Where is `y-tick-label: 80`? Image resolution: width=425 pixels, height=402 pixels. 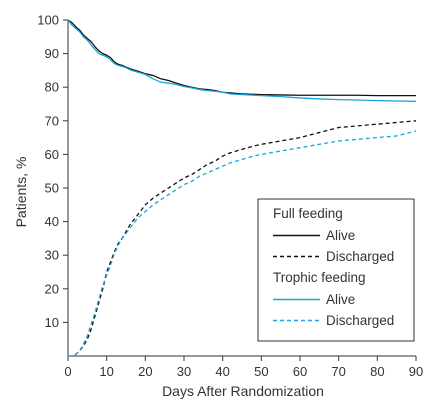
y-tick-label: 80 is located at coordinates (52, 87).